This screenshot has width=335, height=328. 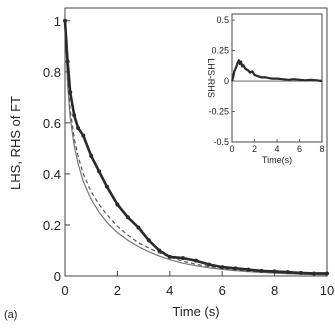 What do you see at coordinates (15, 143) in the screenshot?
I see `main-y-axis-label: LHS, RHS of FT` at bounding box center [15, 143].